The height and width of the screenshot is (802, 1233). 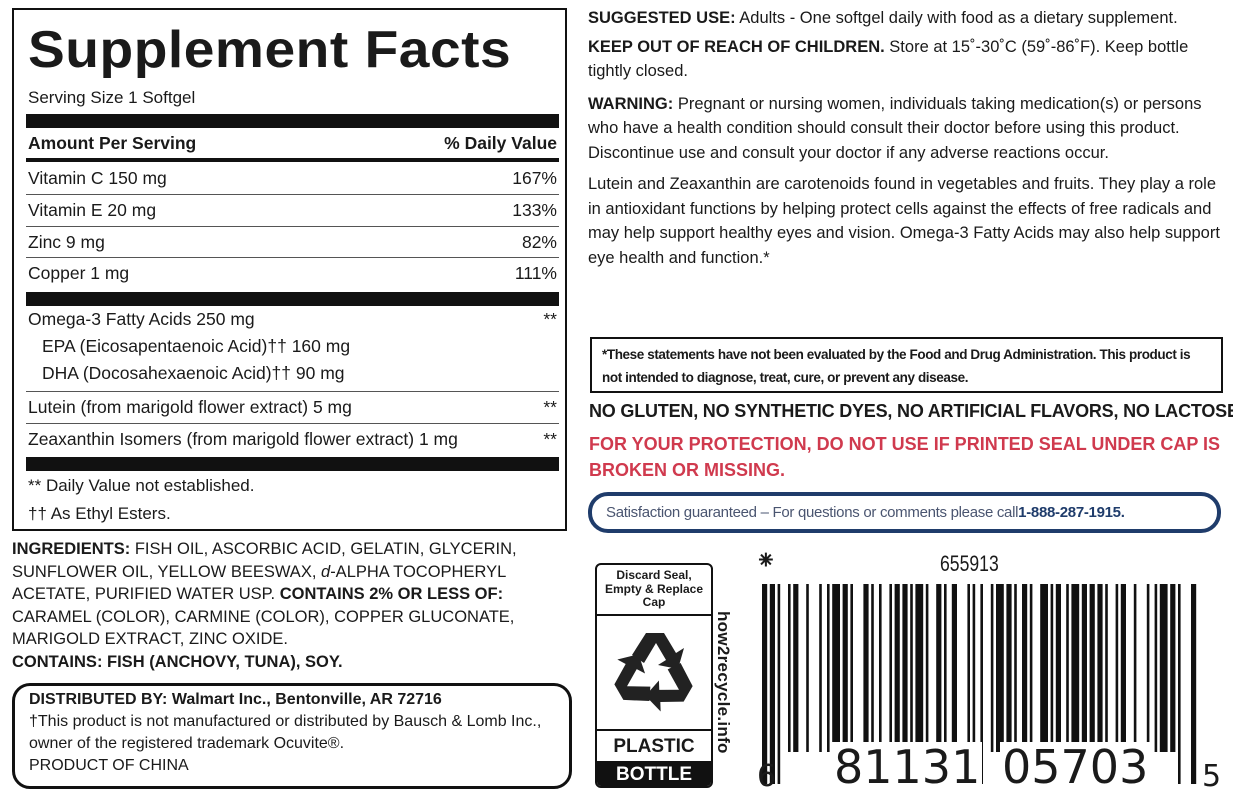 I want to click on serving-size: Serving Size 1 Softgel, so click(x=112, y=97).